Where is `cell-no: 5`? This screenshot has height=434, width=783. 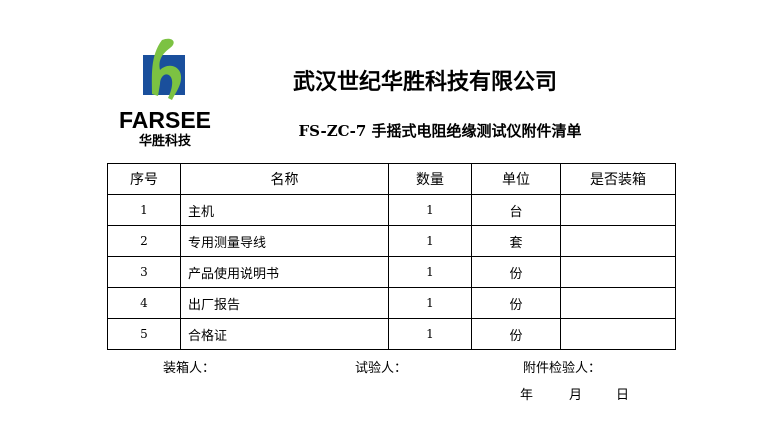
cell-no: 5 is located at coordinates (144, 334).